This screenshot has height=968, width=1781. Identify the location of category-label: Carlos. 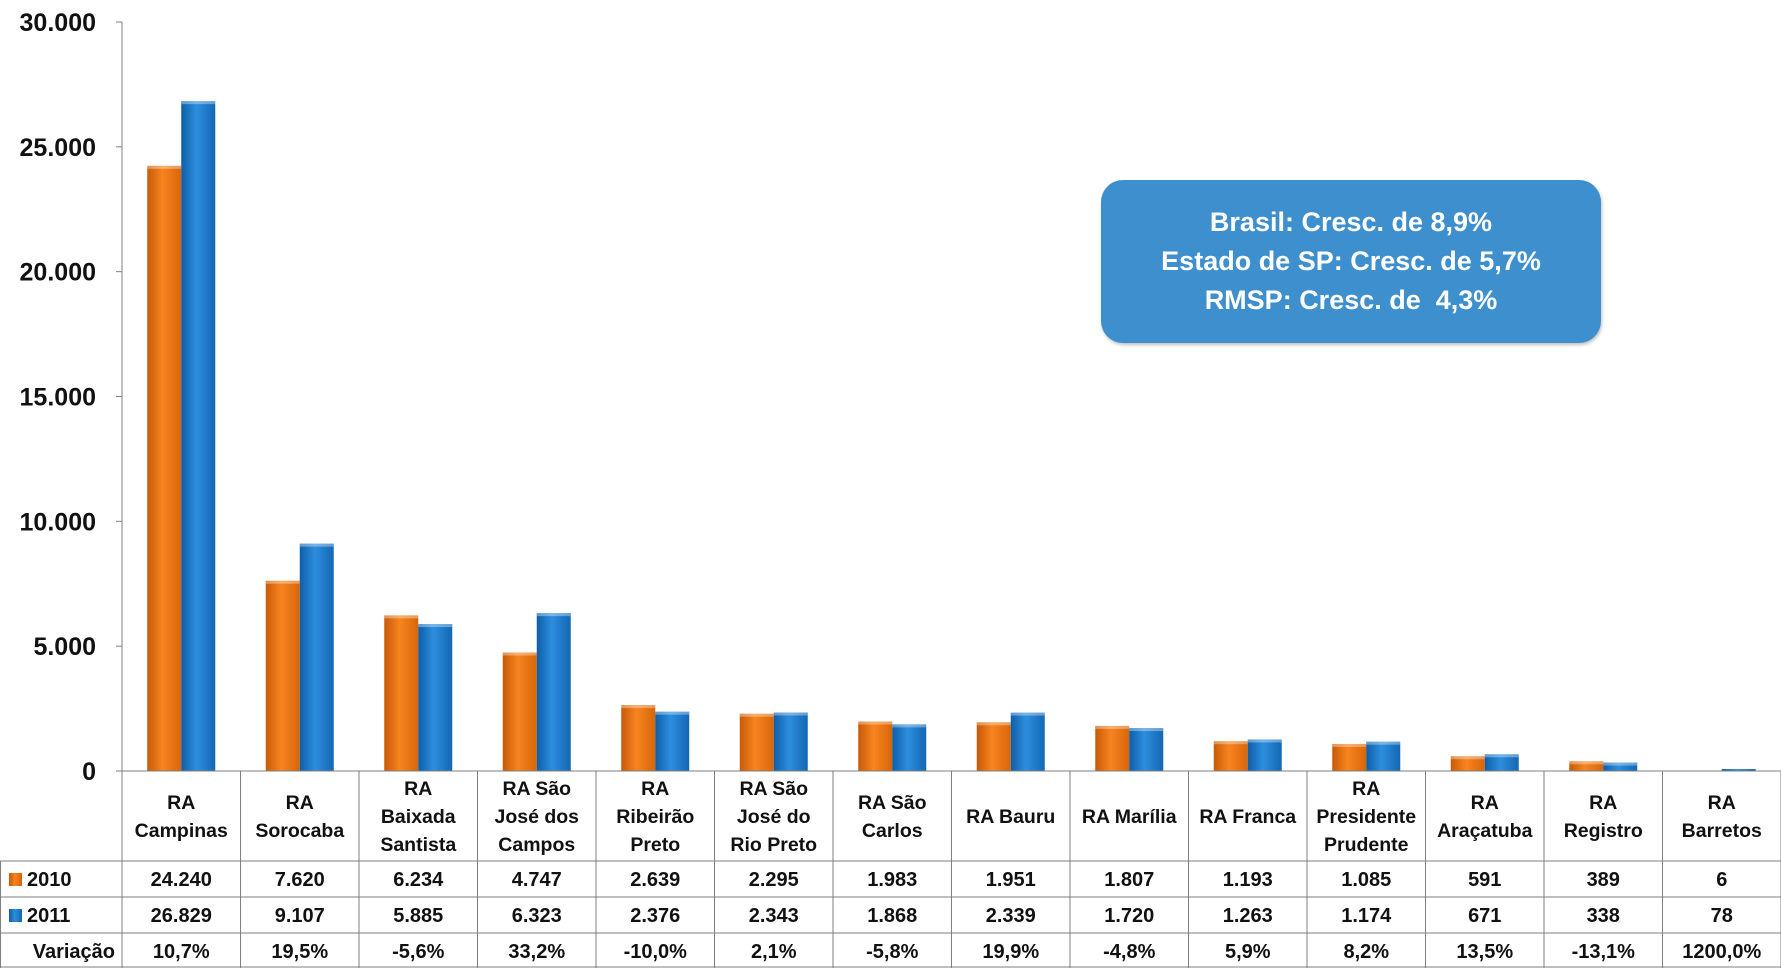
(892, 831).